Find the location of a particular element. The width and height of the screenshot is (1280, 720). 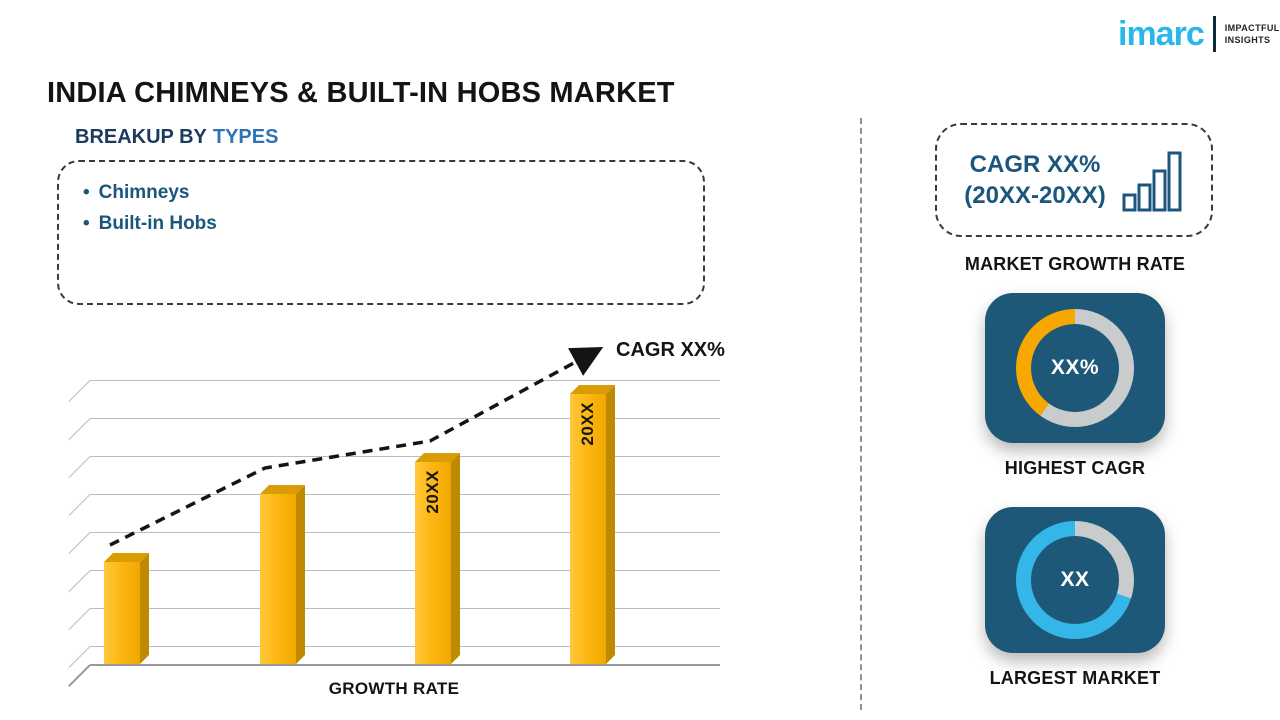

trend-cagr-label: CAGR XX% is located at coordinates (670, 350).